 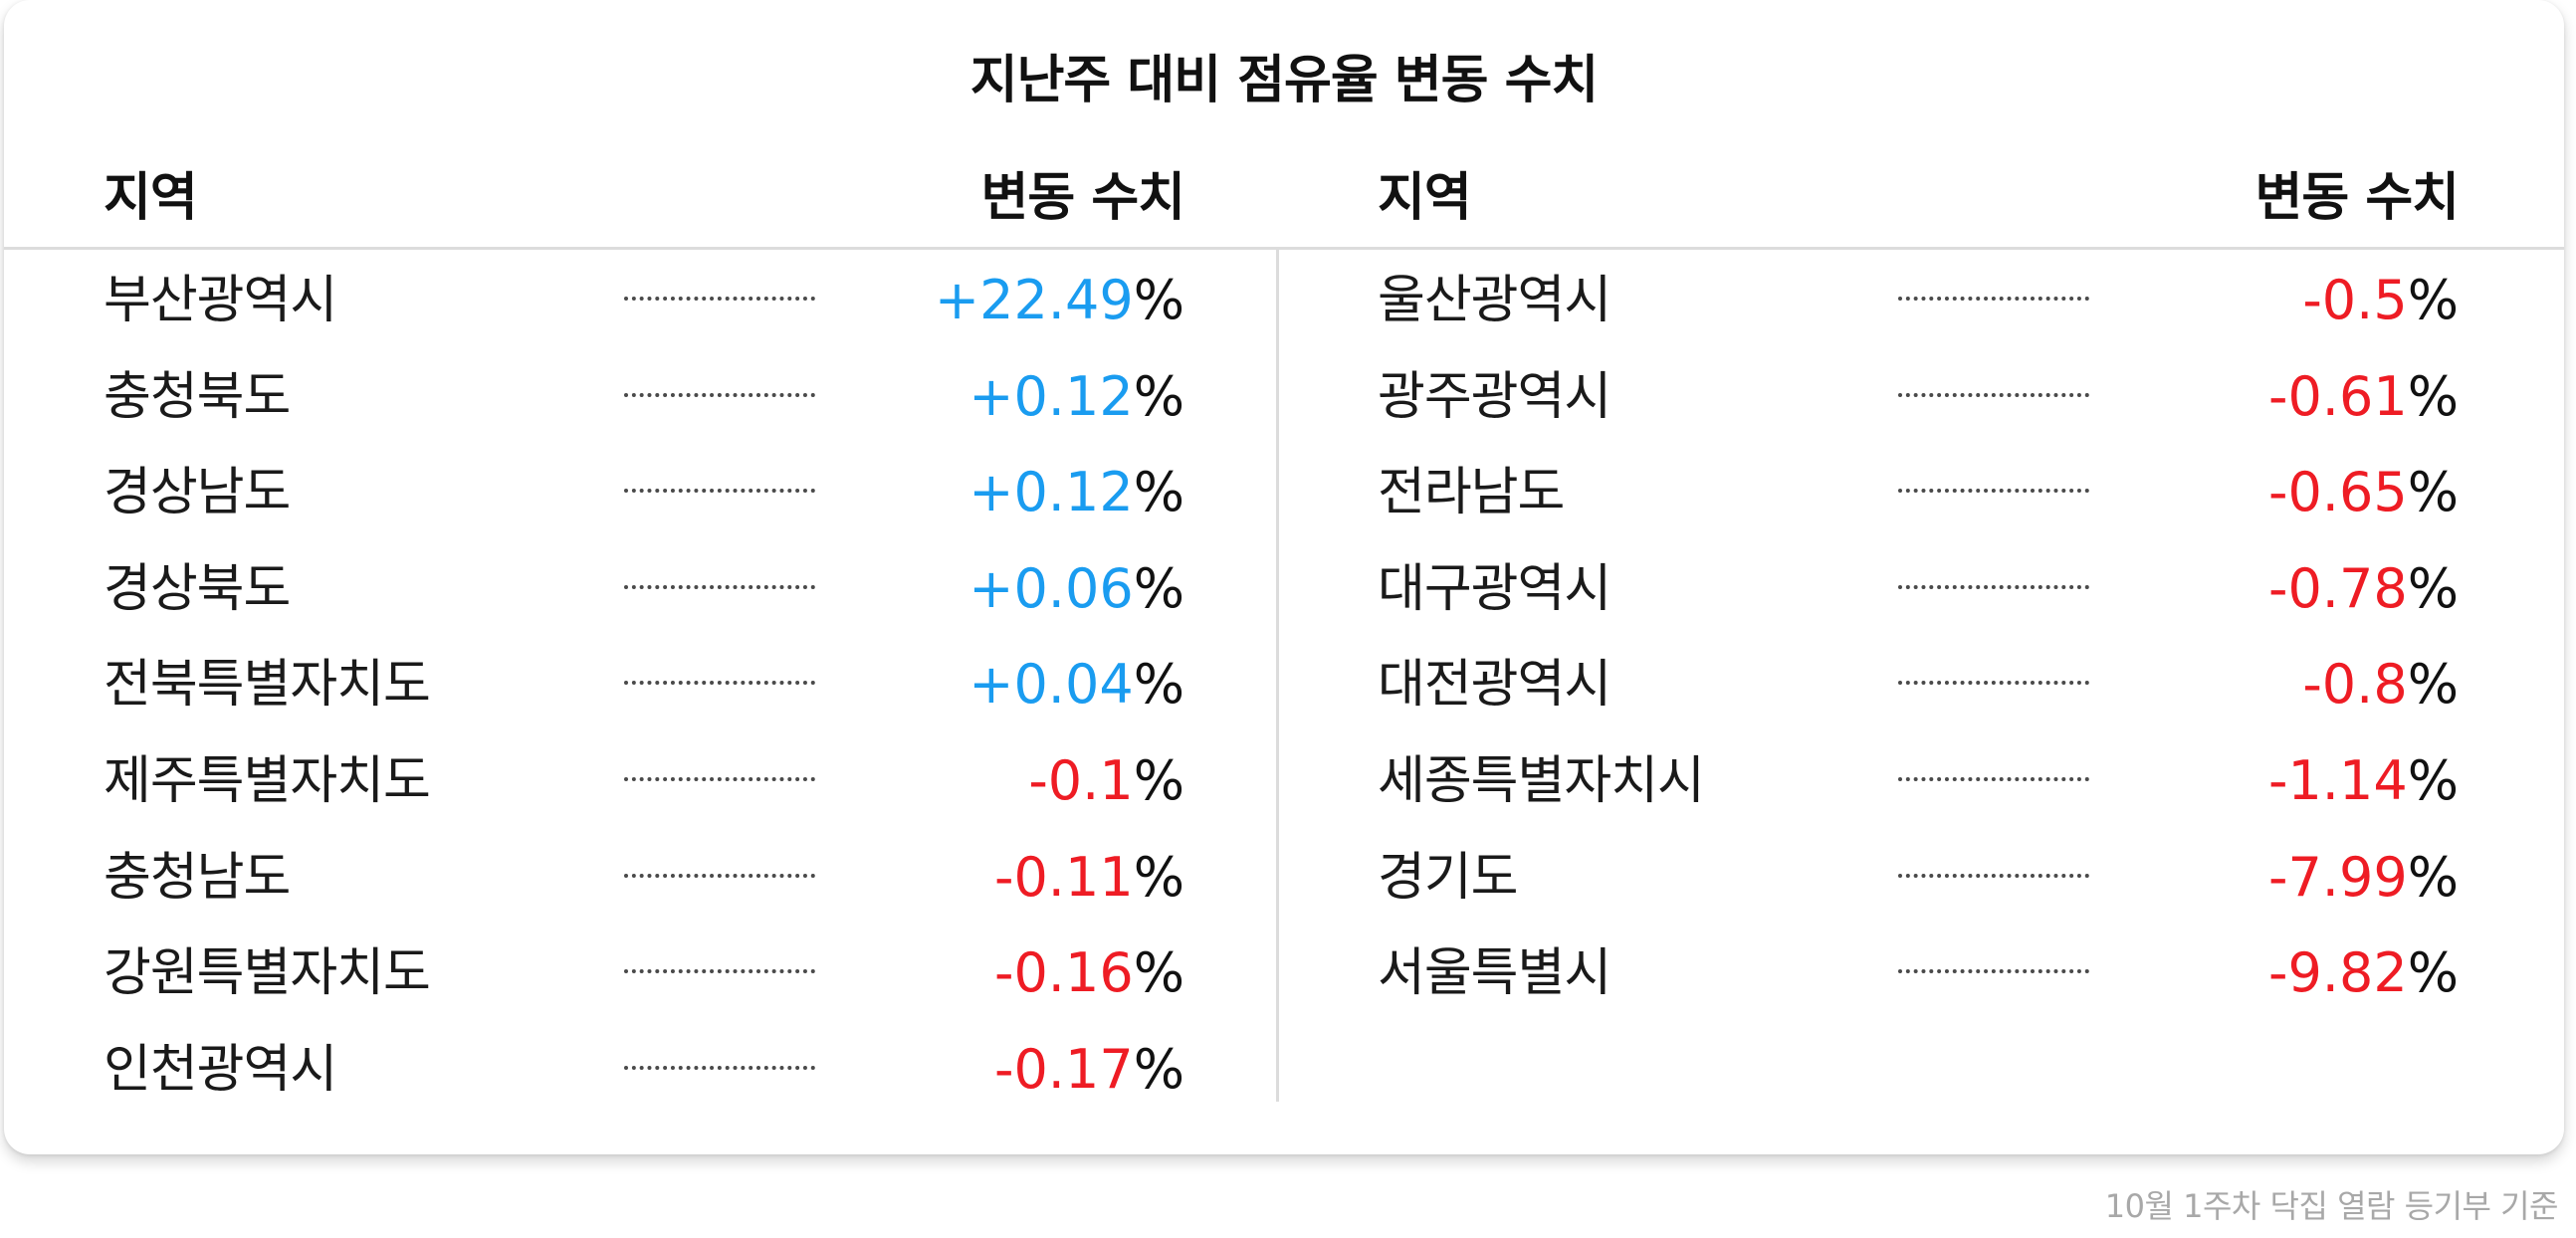 What do you see at coordinates (197, 877) in the screenshot?
I see `region-name: 충청남도` at bounding box center [197, 877].